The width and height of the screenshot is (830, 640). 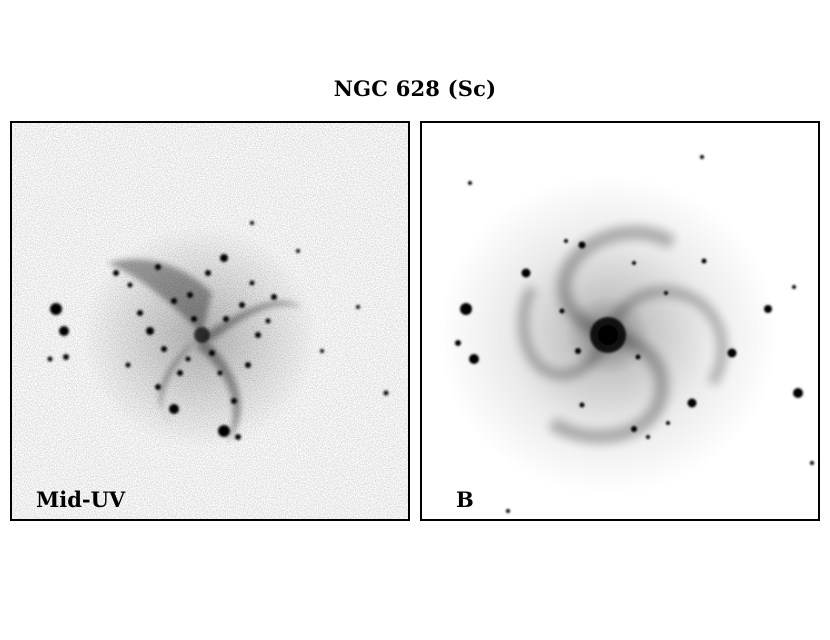 What do you see at coordinates (415, 88) in the screenshot?
I see `figure-title: NGC 628 (Sc)` at bounding box center [415, 88].